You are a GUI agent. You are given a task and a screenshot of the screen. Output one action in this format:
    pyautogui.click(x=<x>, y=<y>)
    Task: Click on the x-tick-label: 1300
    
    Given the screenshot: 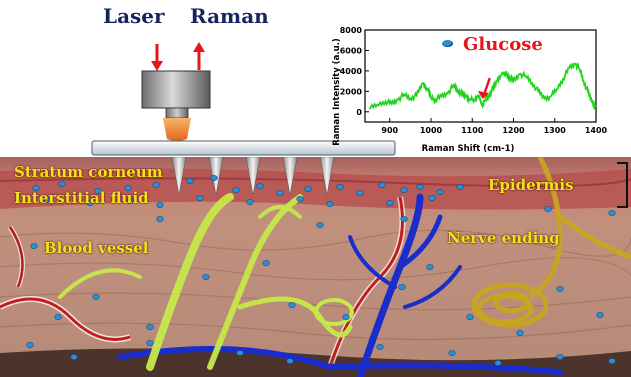 What is the action you would take?
    pyautogui.click(x=555, y=130)
    